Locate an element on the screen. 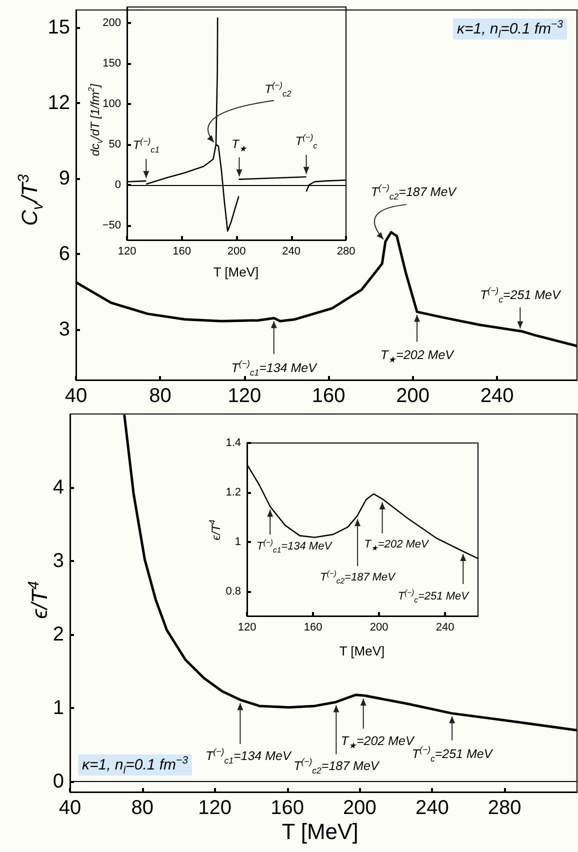 The height and width of the screenshot is (852, 578). annotation: T$_{★}$ is located at coordinates (239, 145).